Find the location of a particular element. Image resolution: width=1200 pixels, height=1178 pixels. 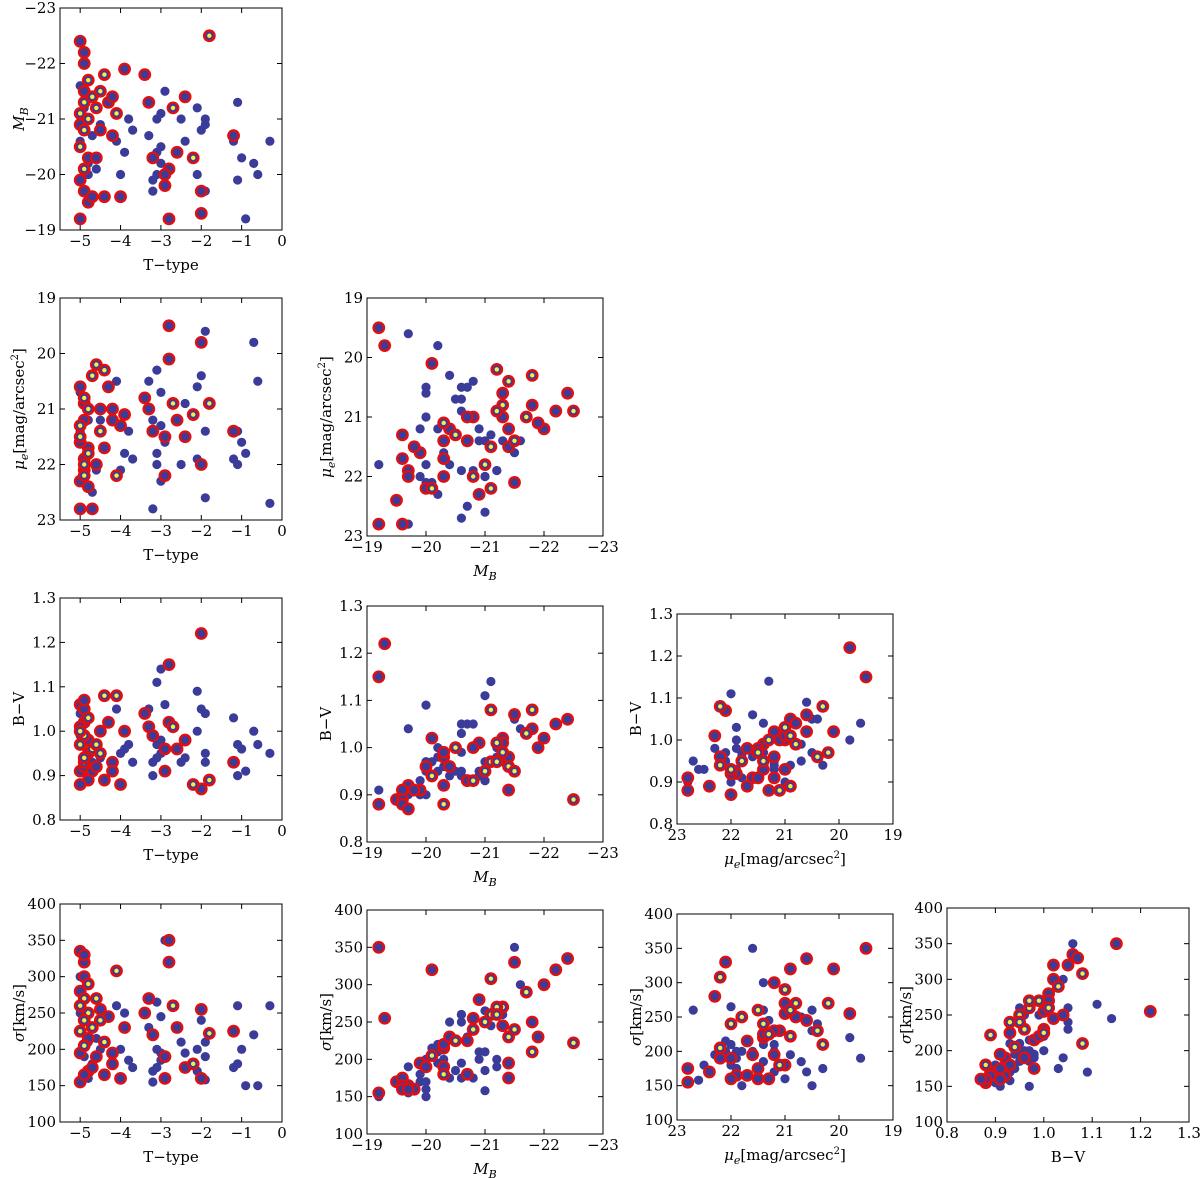

x-tick-label: −2 is located at coordinates (201, 1133).